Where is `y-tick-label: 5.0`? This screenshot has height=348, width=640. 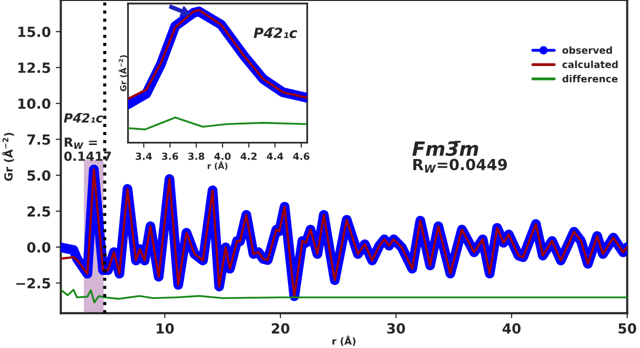 y-tick-label: 5.0 is located at coordinates (39, 175).